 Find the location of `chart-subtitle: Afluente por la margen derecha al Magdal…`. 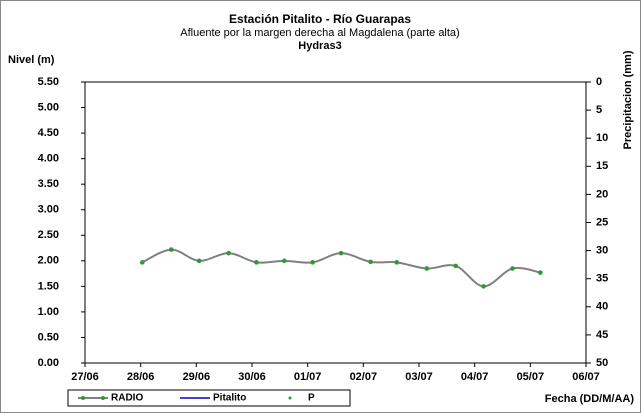

chart-subtitle: Afluente por la margen derecha al Magdal… is located at coordinates (319, 33).